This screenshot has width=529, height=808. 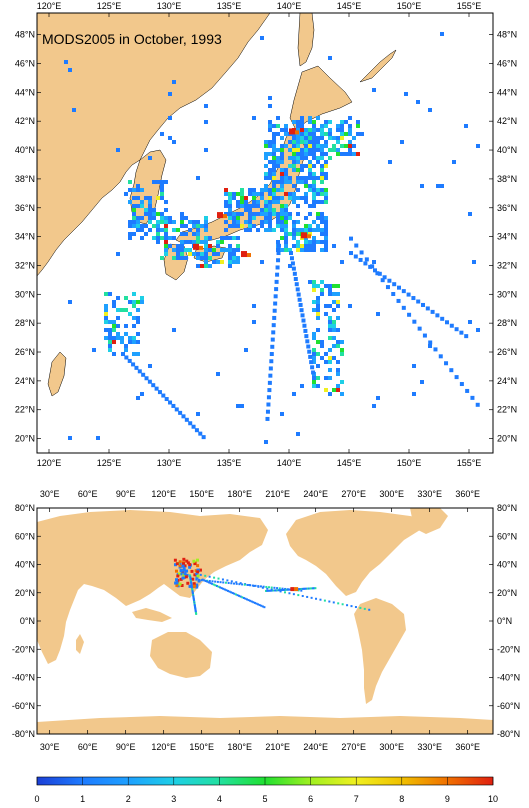 I want to click on colorbar-label: 1, so click(x=82, y=799).